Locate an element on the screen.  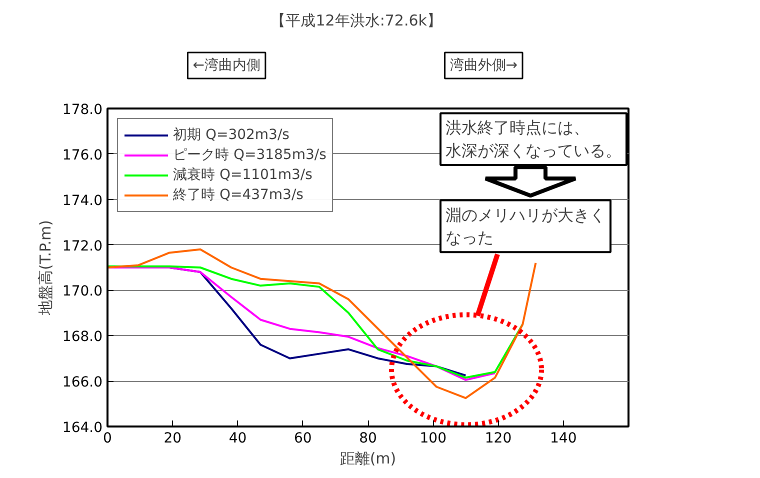
chart-title: 【平成12年洪水:72.6k】 is located at coordinates (356, 21).